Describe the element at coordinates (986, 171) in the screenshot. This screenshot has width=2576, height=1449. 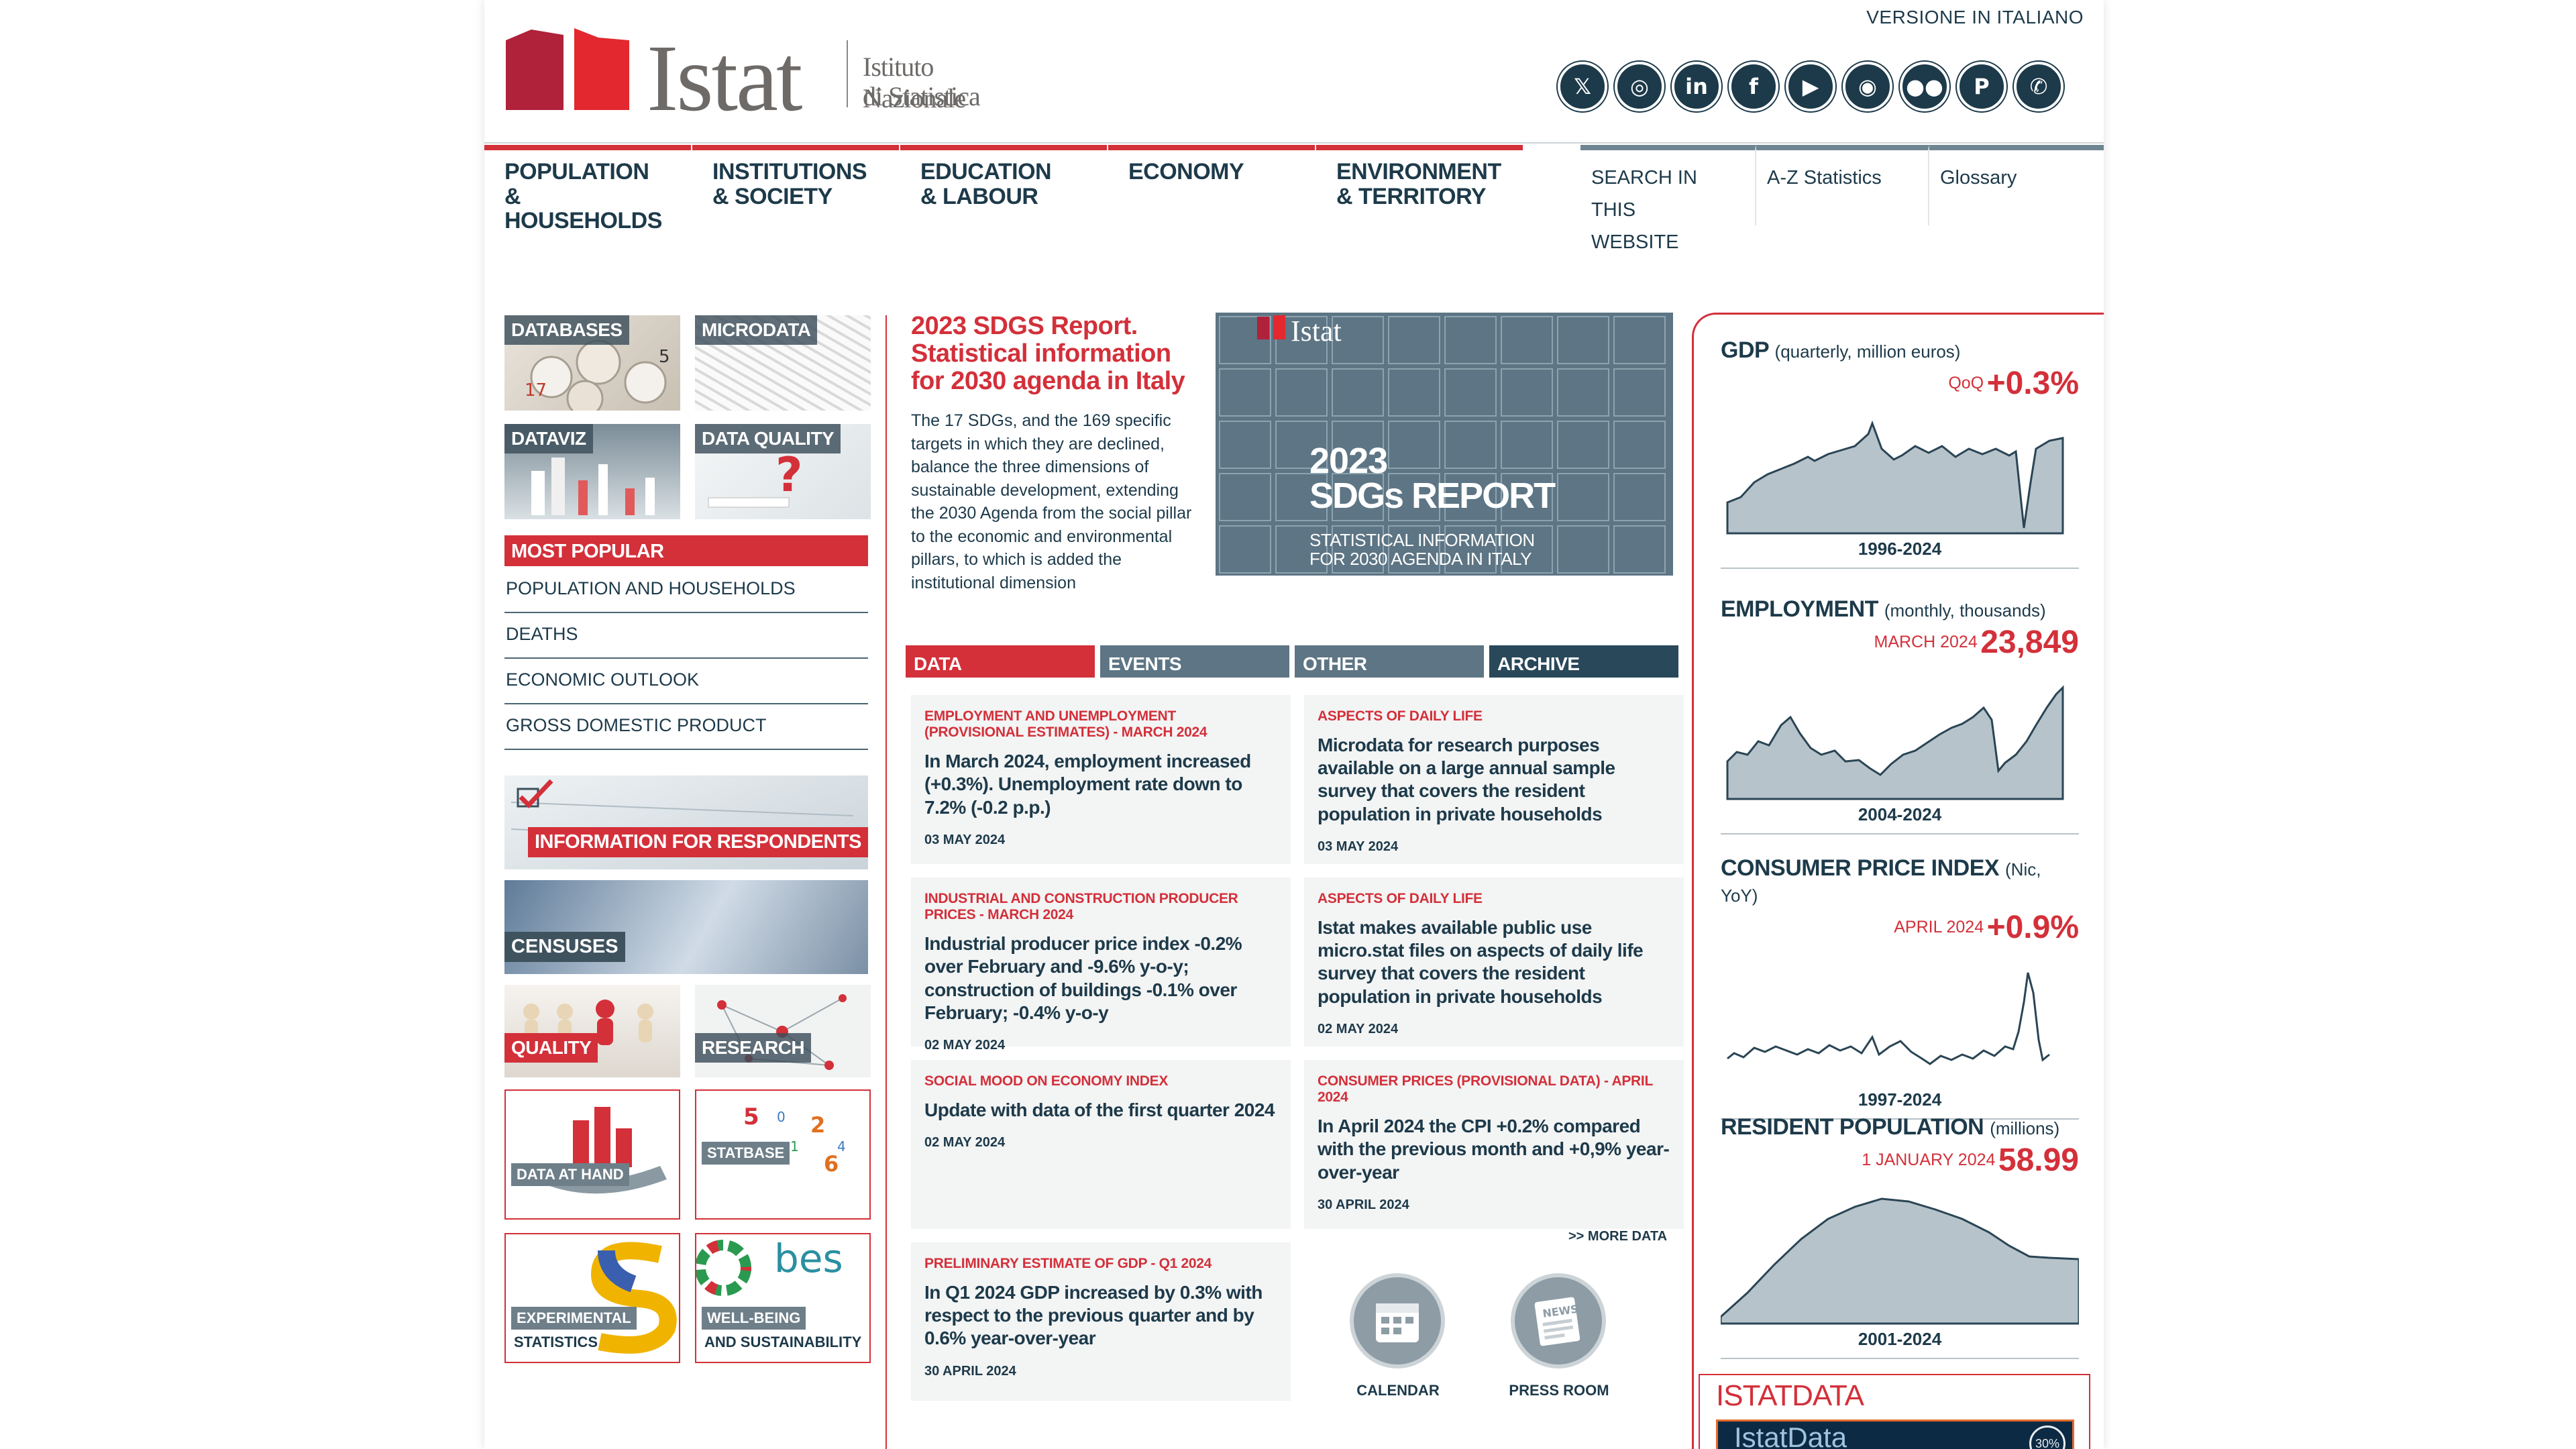
I see `nav-label: EDUCATION` at that location.